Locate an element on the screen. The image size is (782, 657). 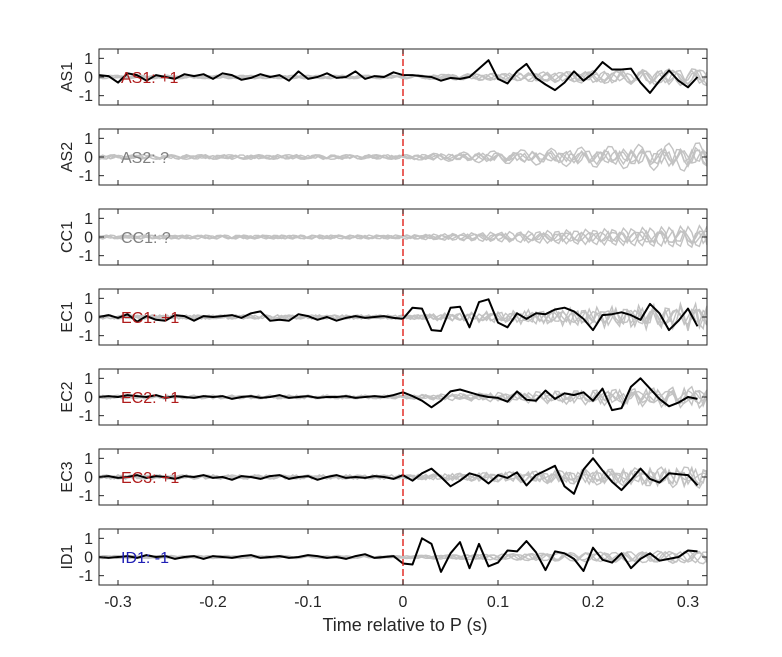
y-axis-label: ID1 is located at coordinates (67, 556).